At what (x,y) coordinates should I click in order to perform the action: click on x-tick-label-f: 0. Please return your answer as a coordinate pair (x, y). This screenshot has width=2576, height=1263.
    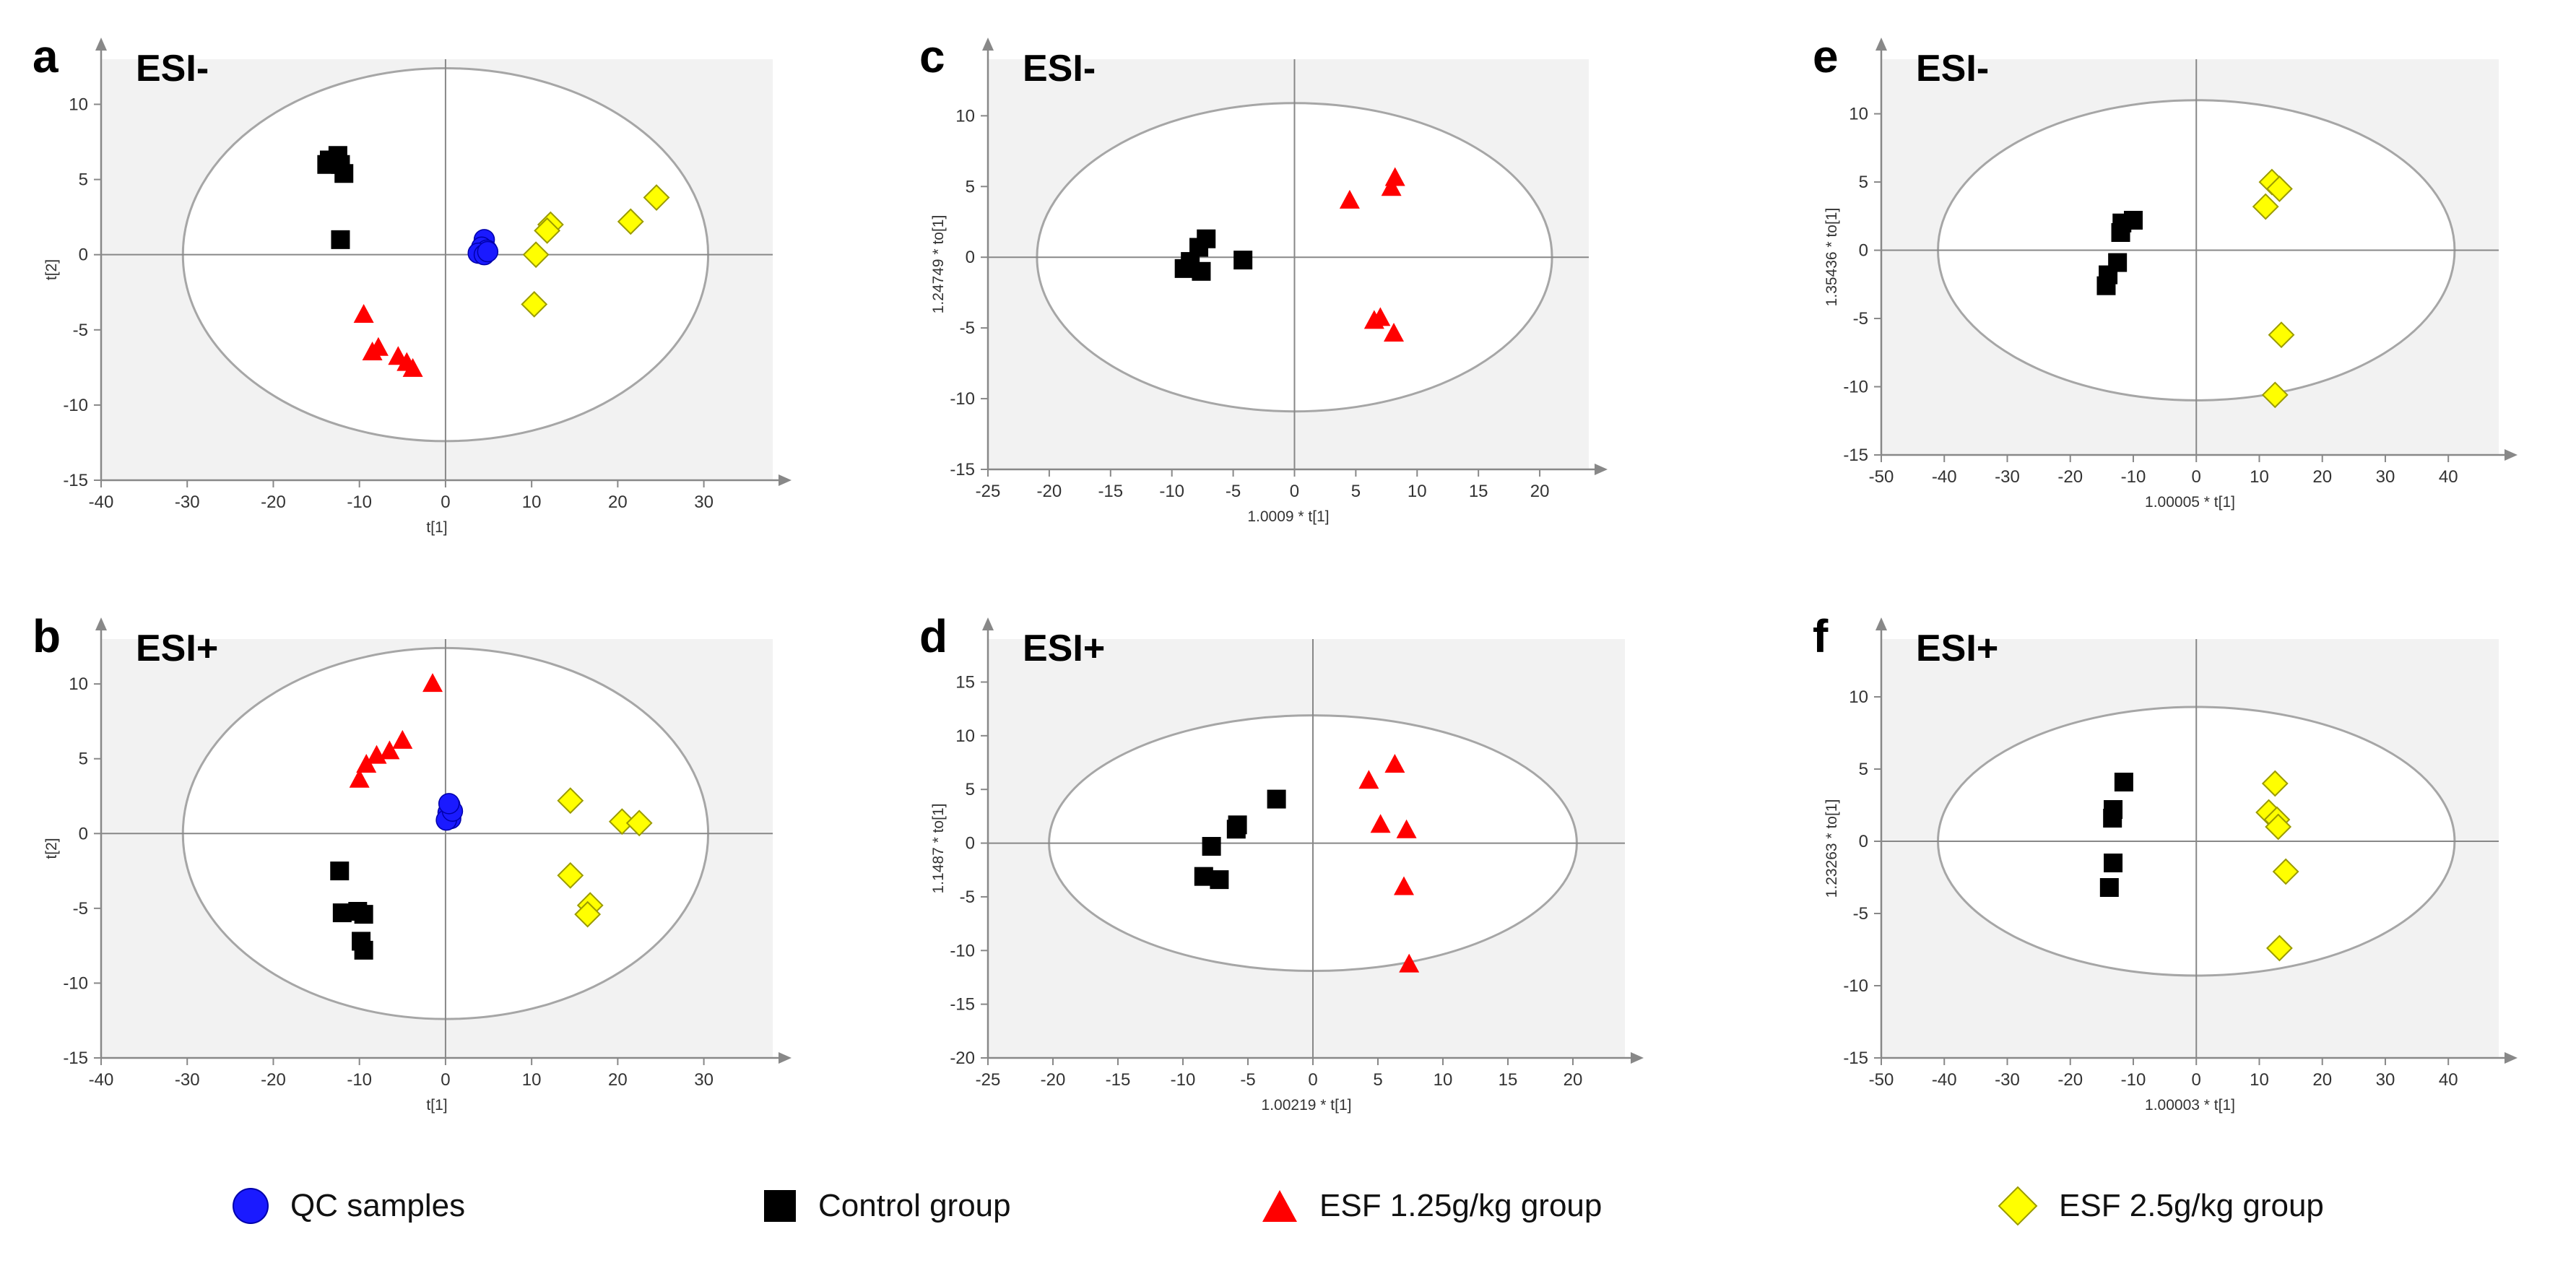
    Looking at the image, I should click on (2196, 1080).